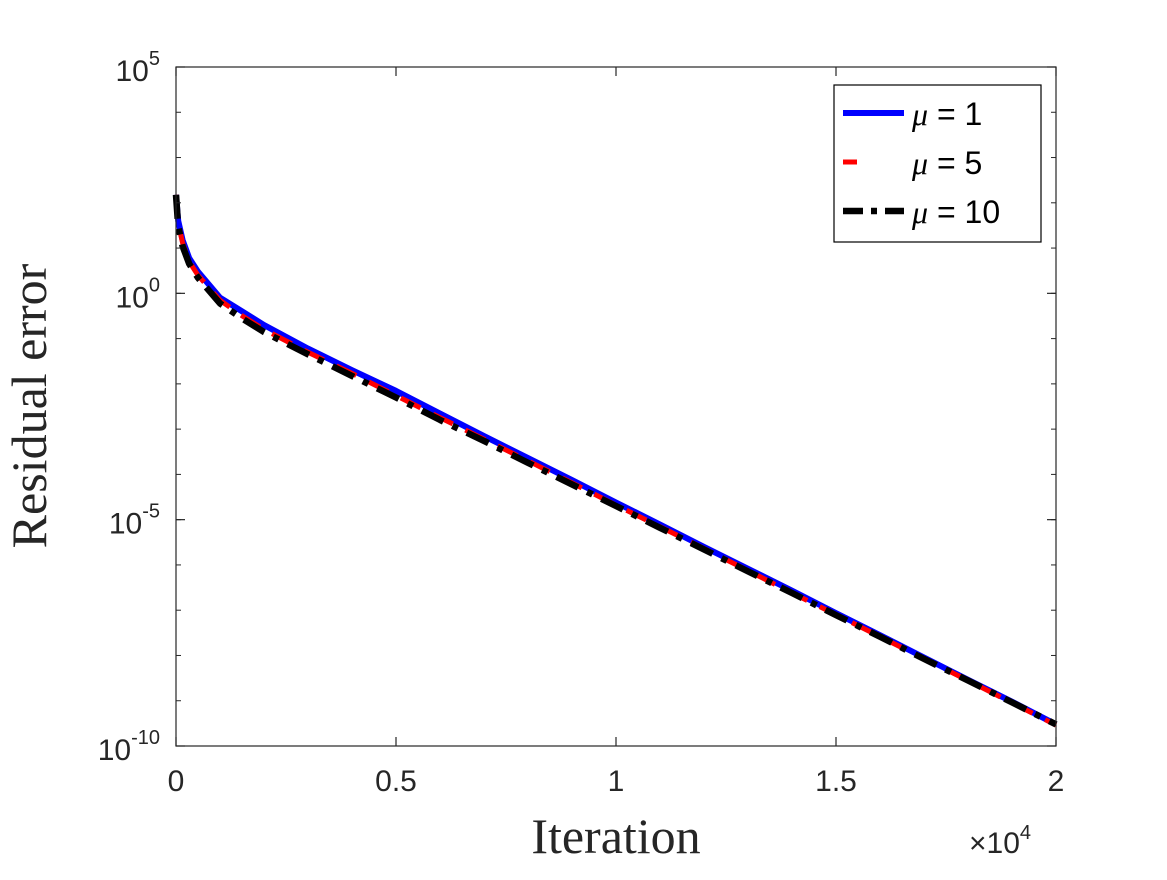  What do you see at coordinates (1056, 781) in the screenshot?
I see `x-tick-label: 2` at bounding box center [1056, 781].